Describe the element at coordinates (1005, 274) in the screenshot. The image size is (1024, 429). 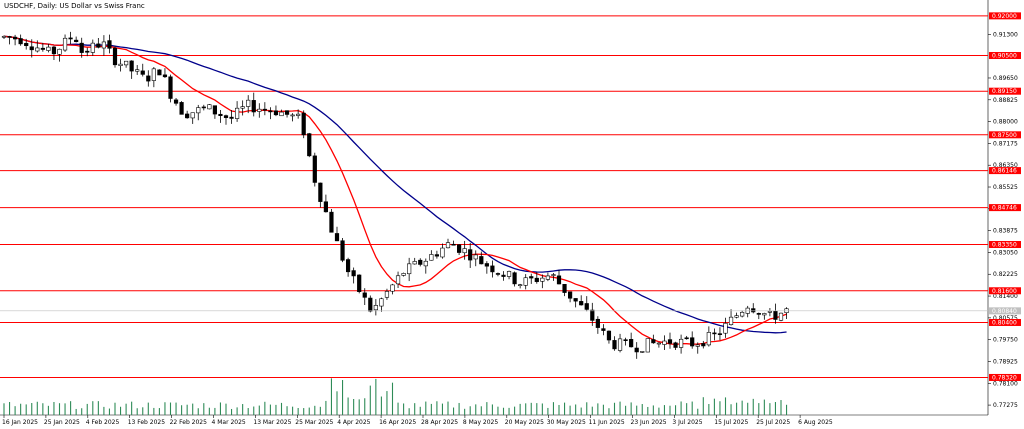
I see `y-tick-label: 0.82225` at that location.